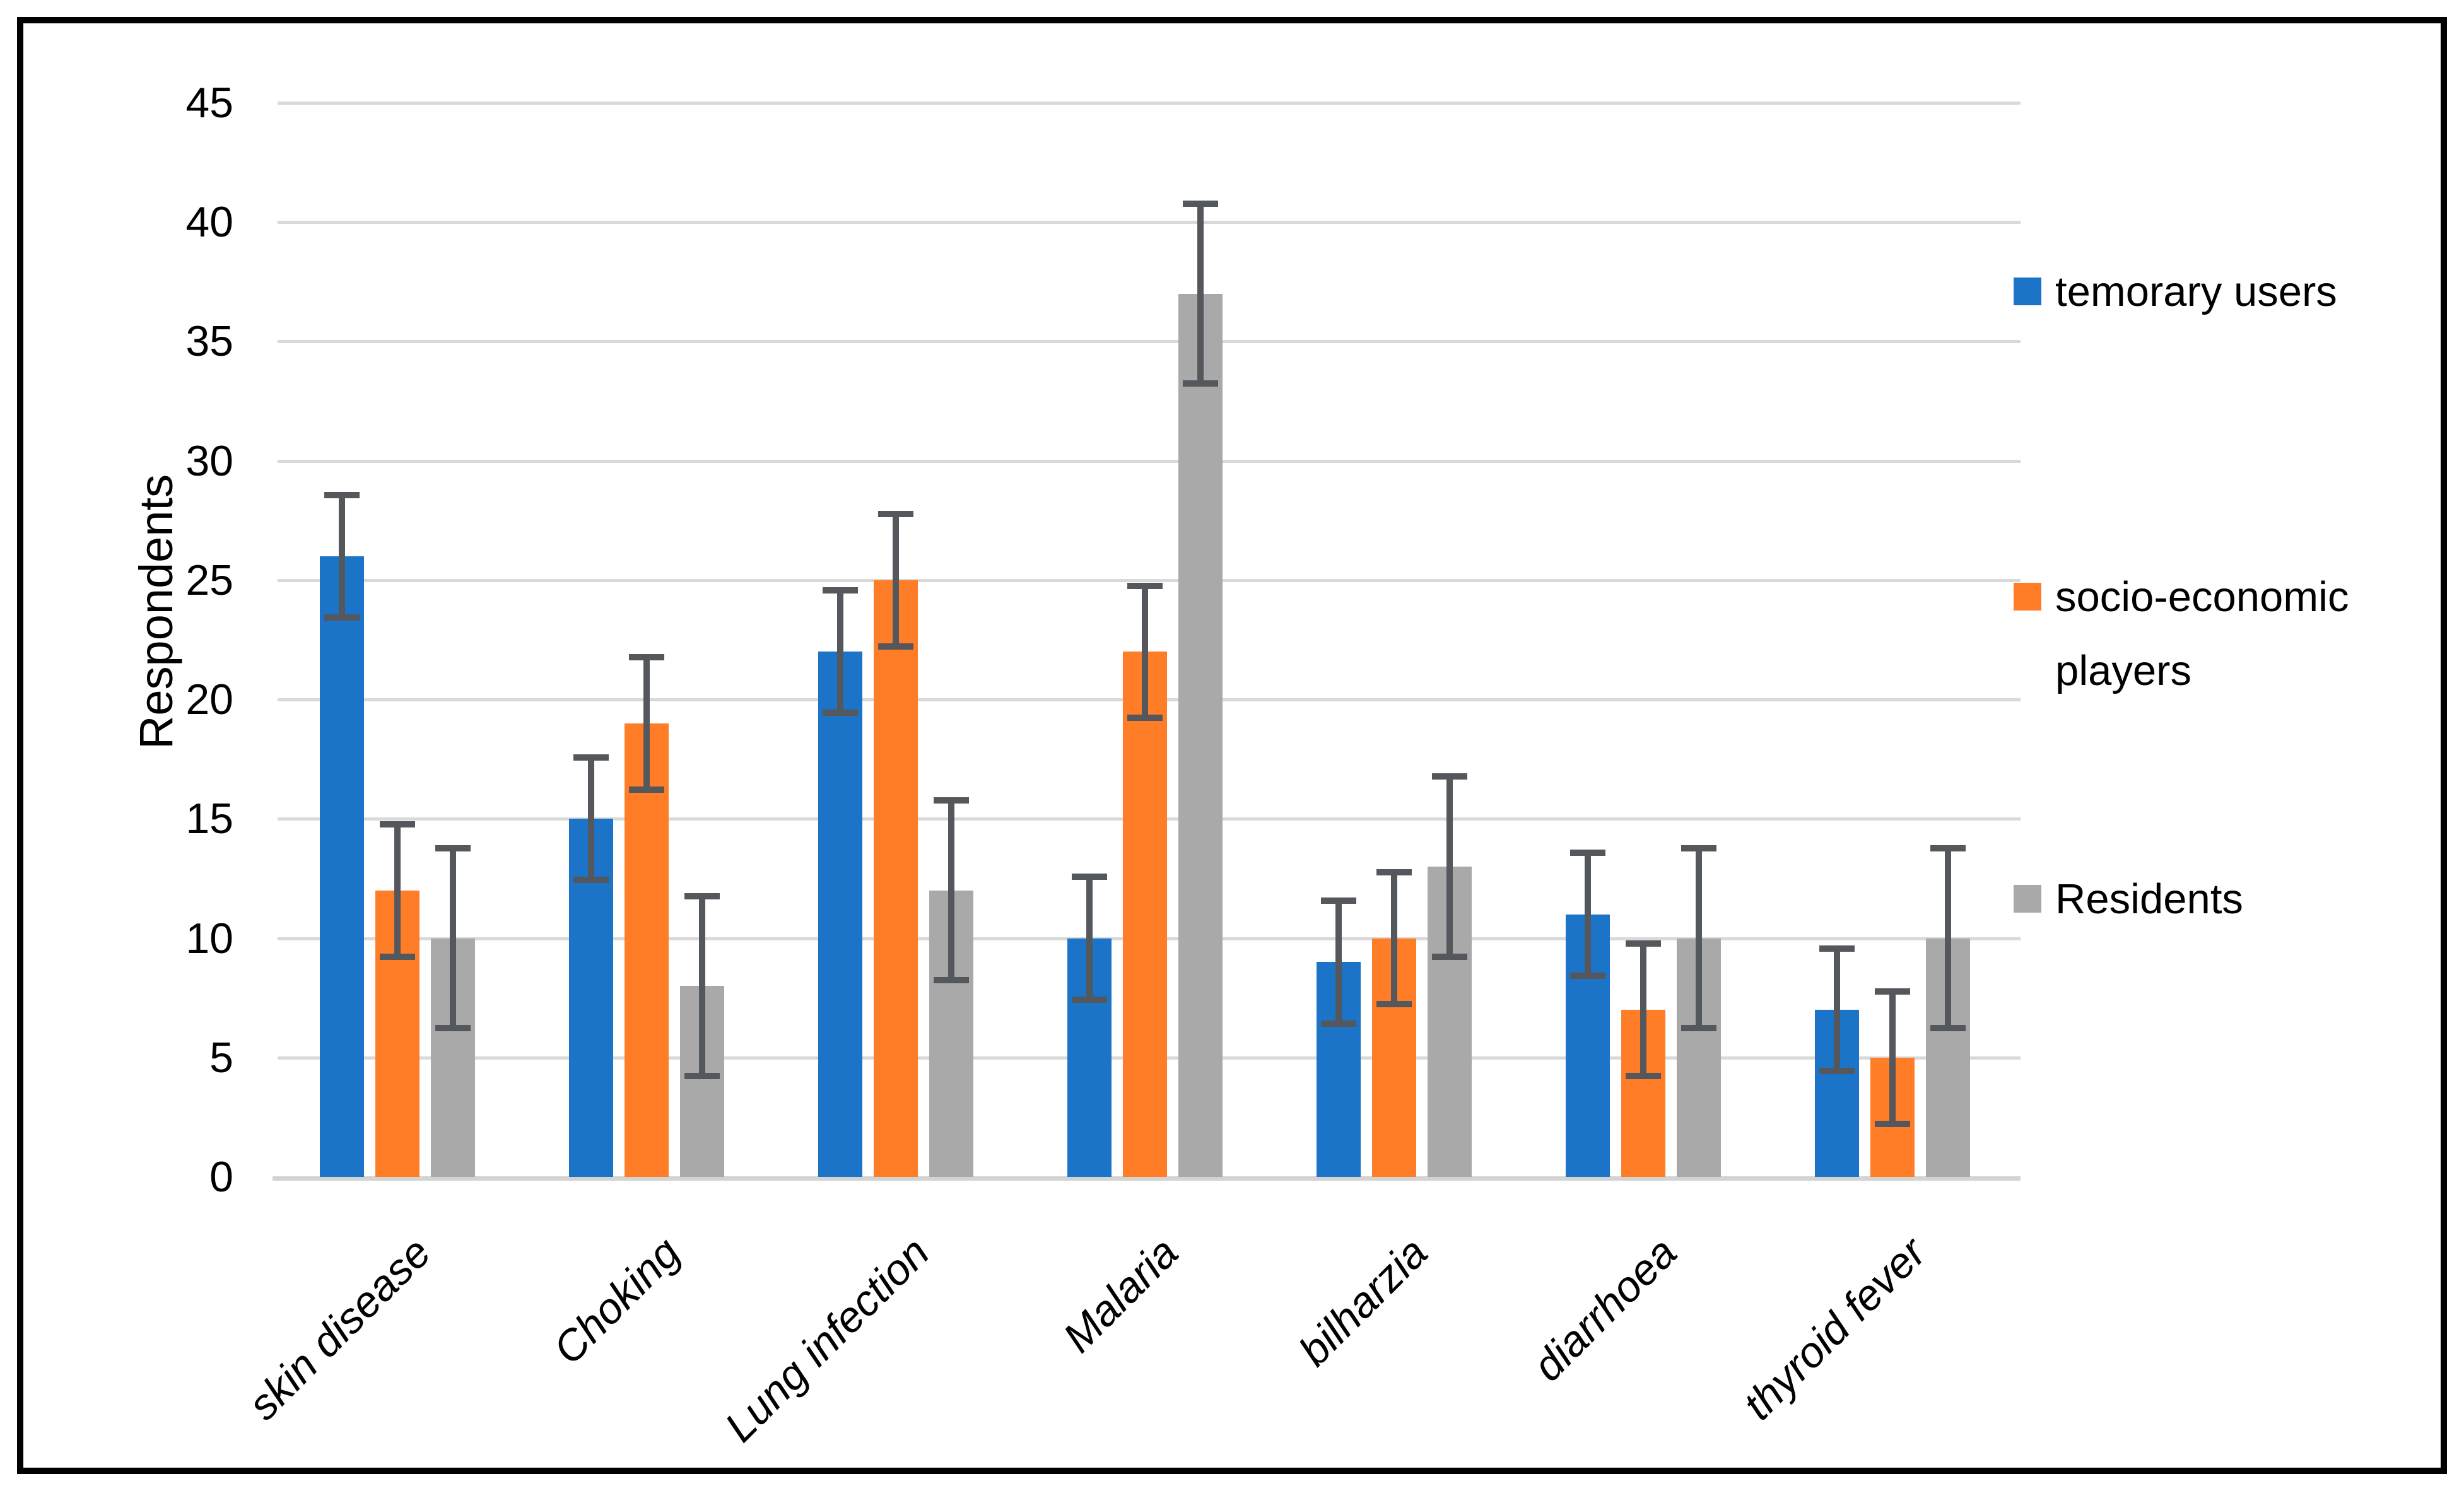 The image size is (2464, 1491). Describe the element at coordinates (2027, 899) in the screenshot. I see `legend-swatch-gray` at that location.